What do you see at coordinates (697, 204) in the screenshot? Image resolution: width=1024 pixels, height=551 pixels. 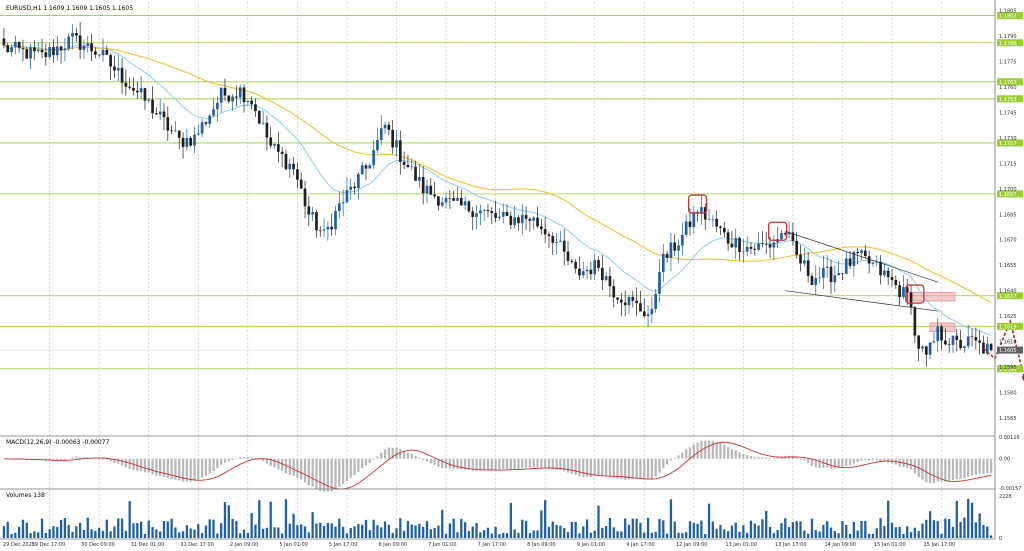 I see `highlight-box` at bounding box center [697, 204].